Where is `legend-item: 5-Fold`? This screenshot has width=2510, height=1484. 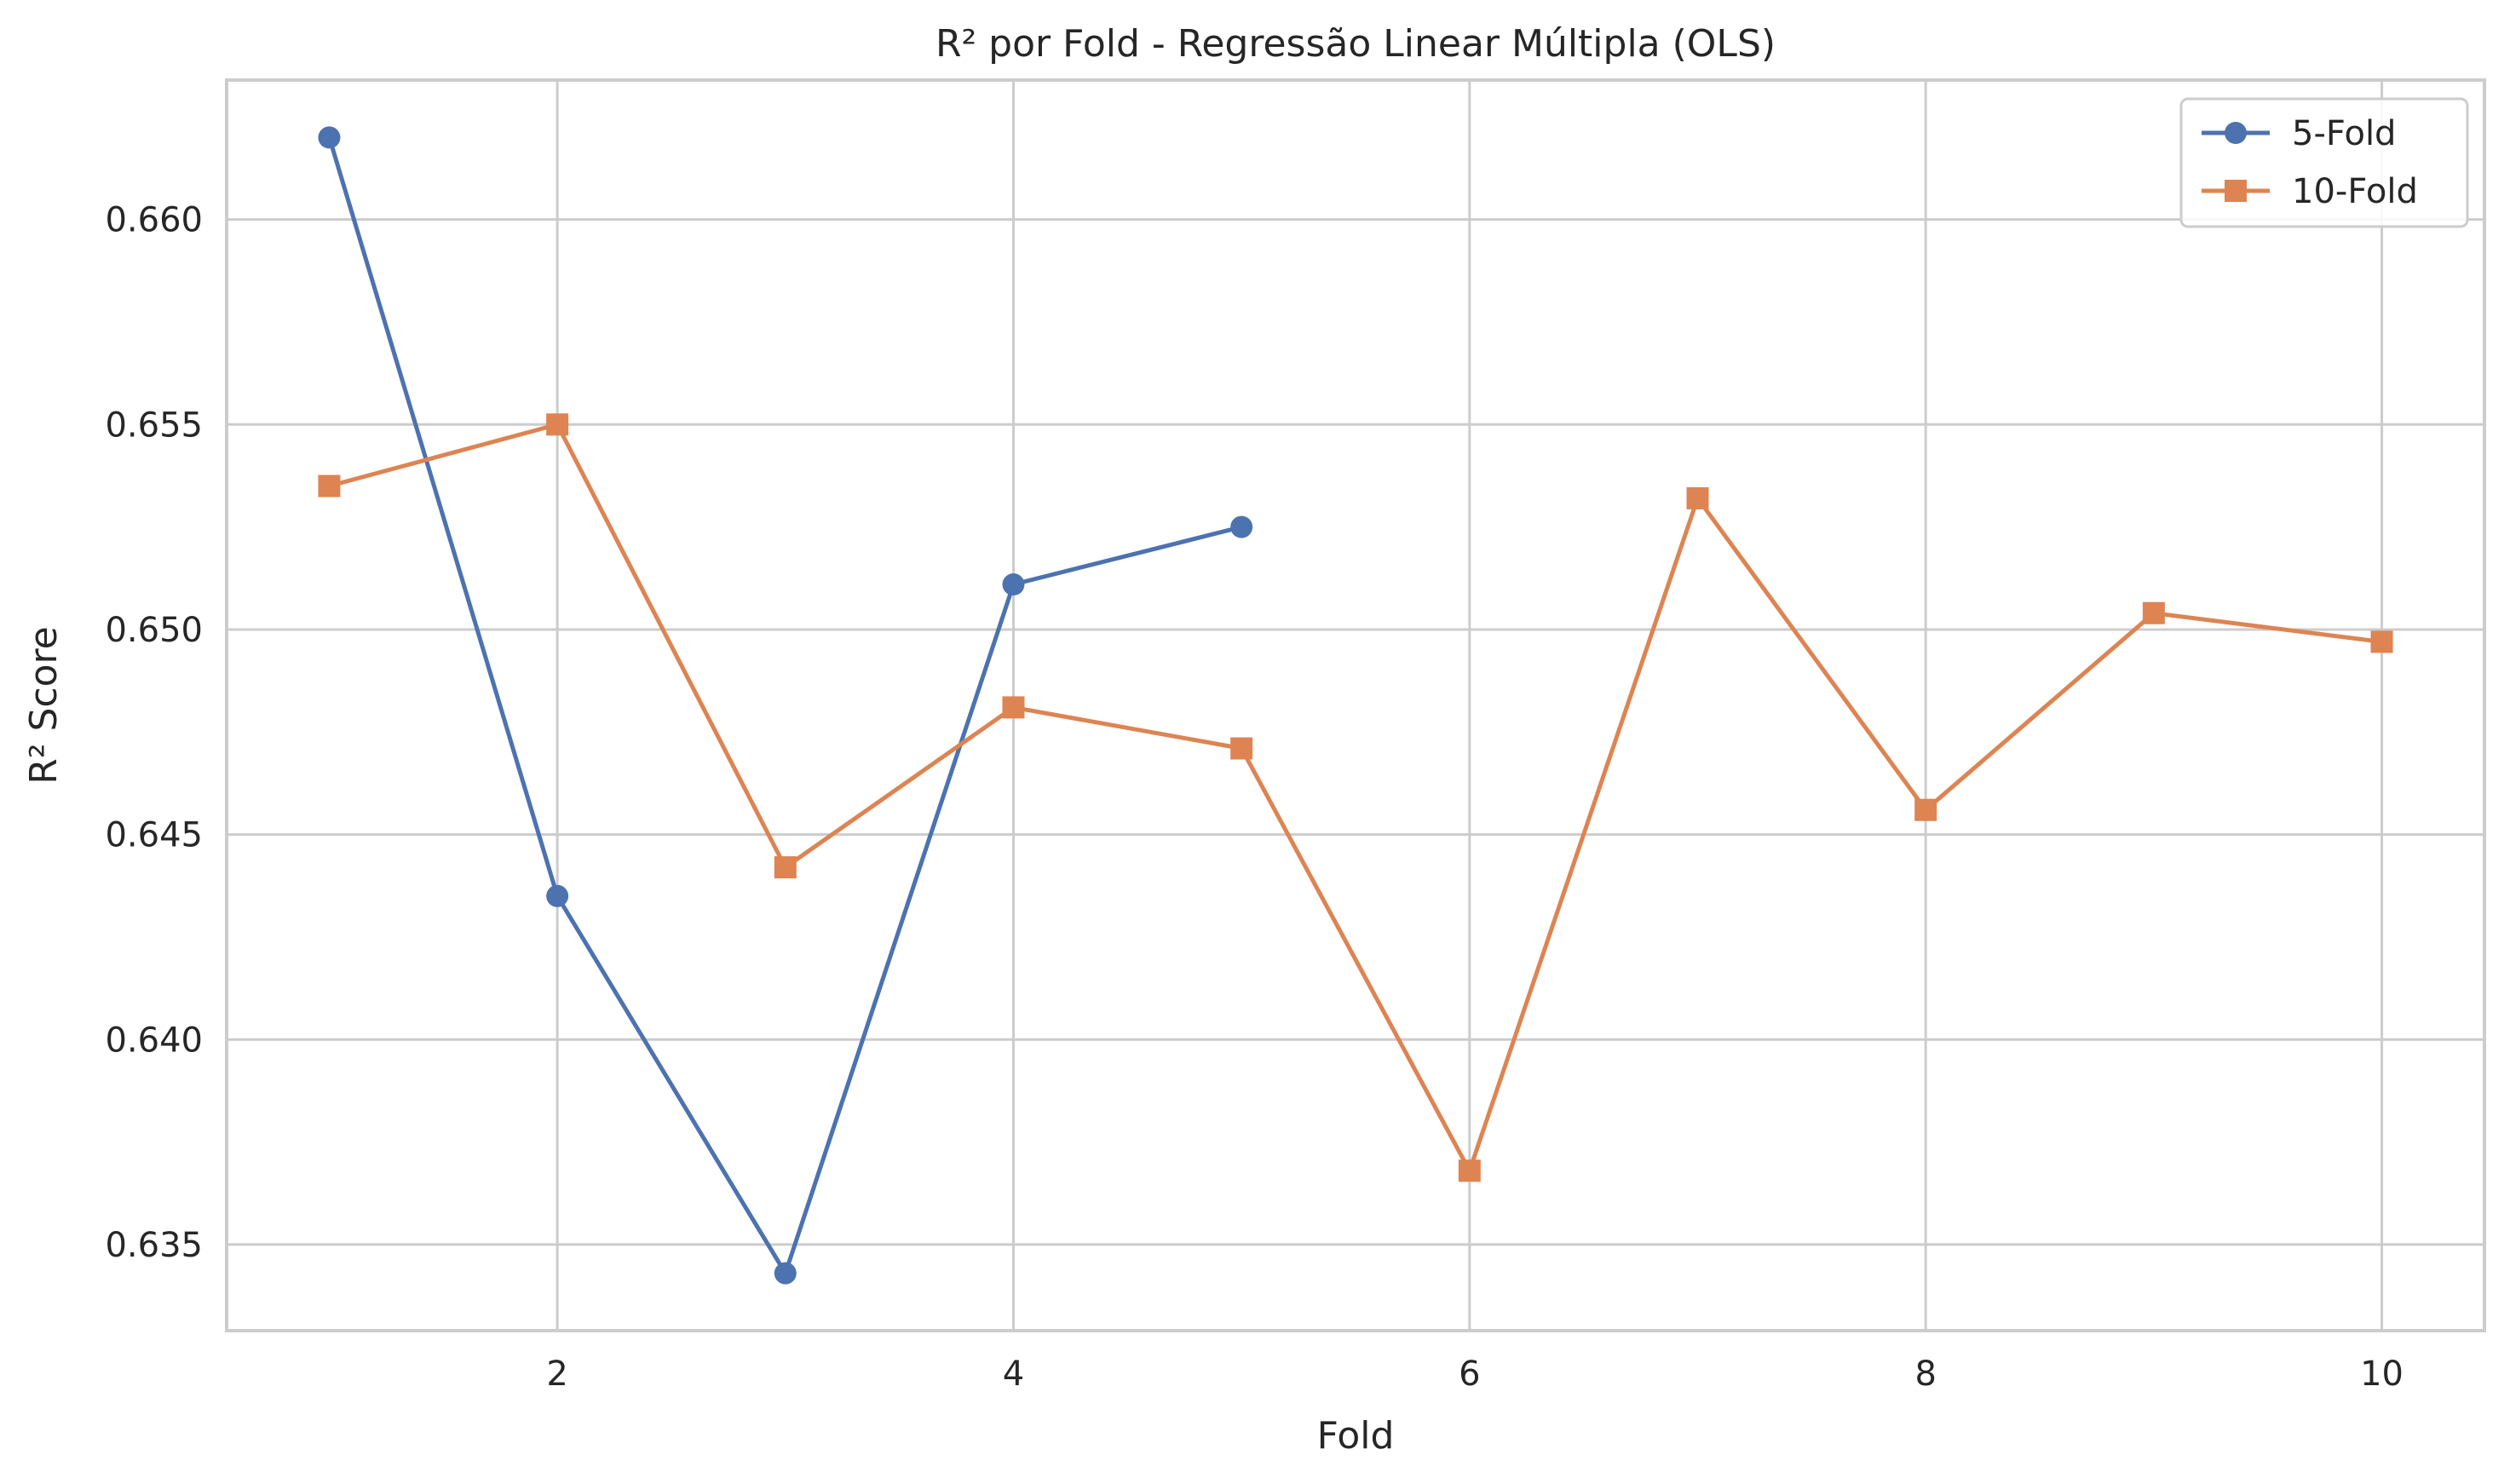
legend-item: 5-Fold is located at coordinates (2299, 133).